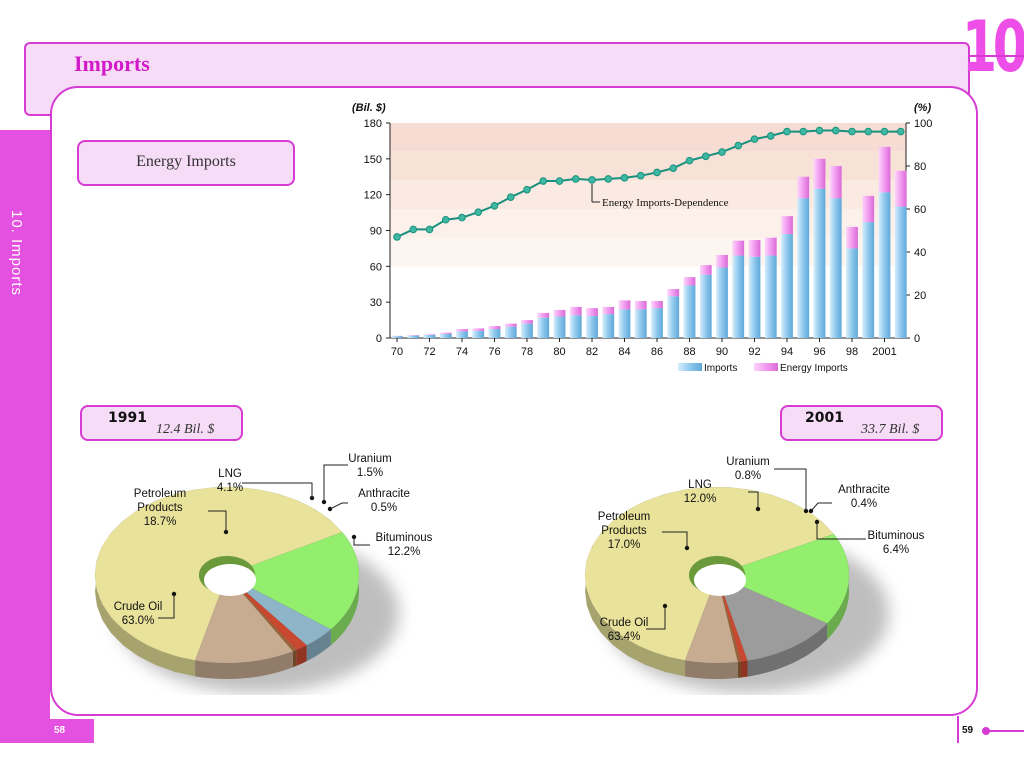 The width and height of the screenshot is (1024, 767). I want to click on y2-tick-label: 80, so click(920, 167).